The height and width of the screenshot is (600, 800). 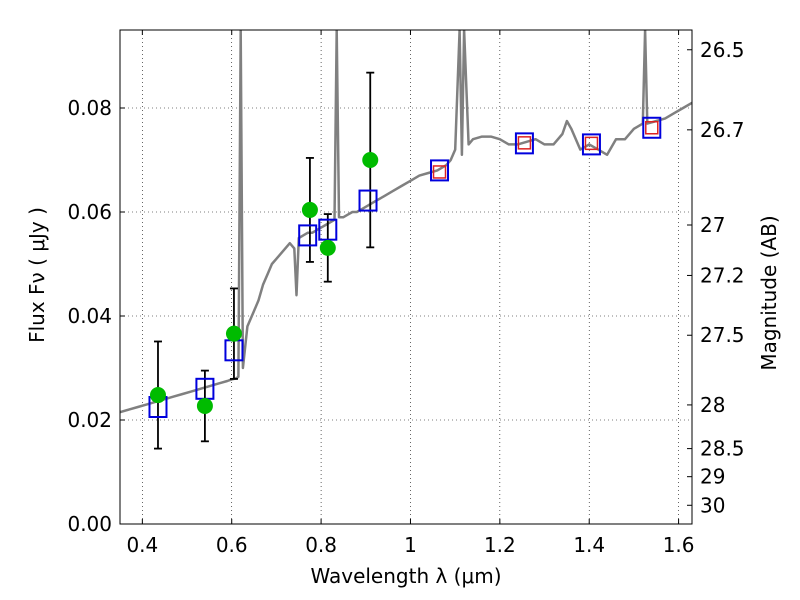 What do you see at coordinates (722, 50) in the screenshot?
I see `magnitude-tick-label: 26.5` at bounding box center [722, 50].